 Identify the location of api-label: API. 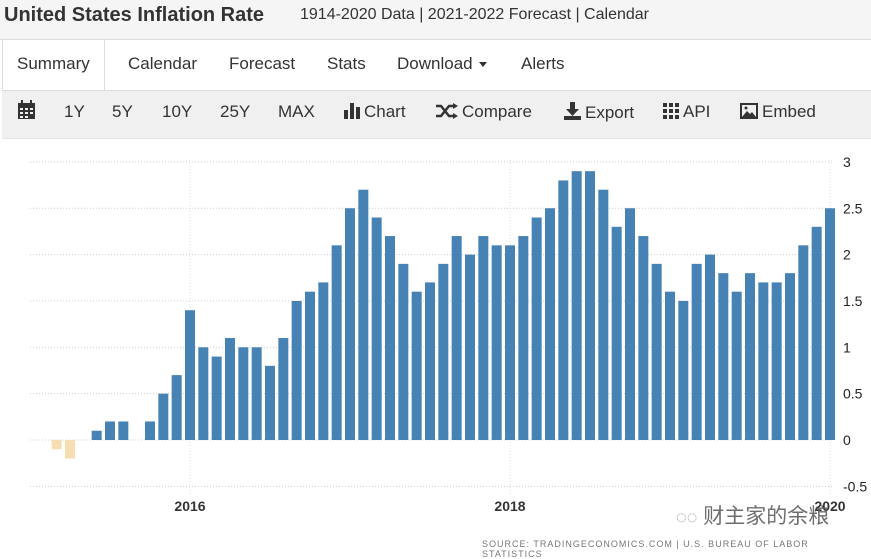
(697, 111).